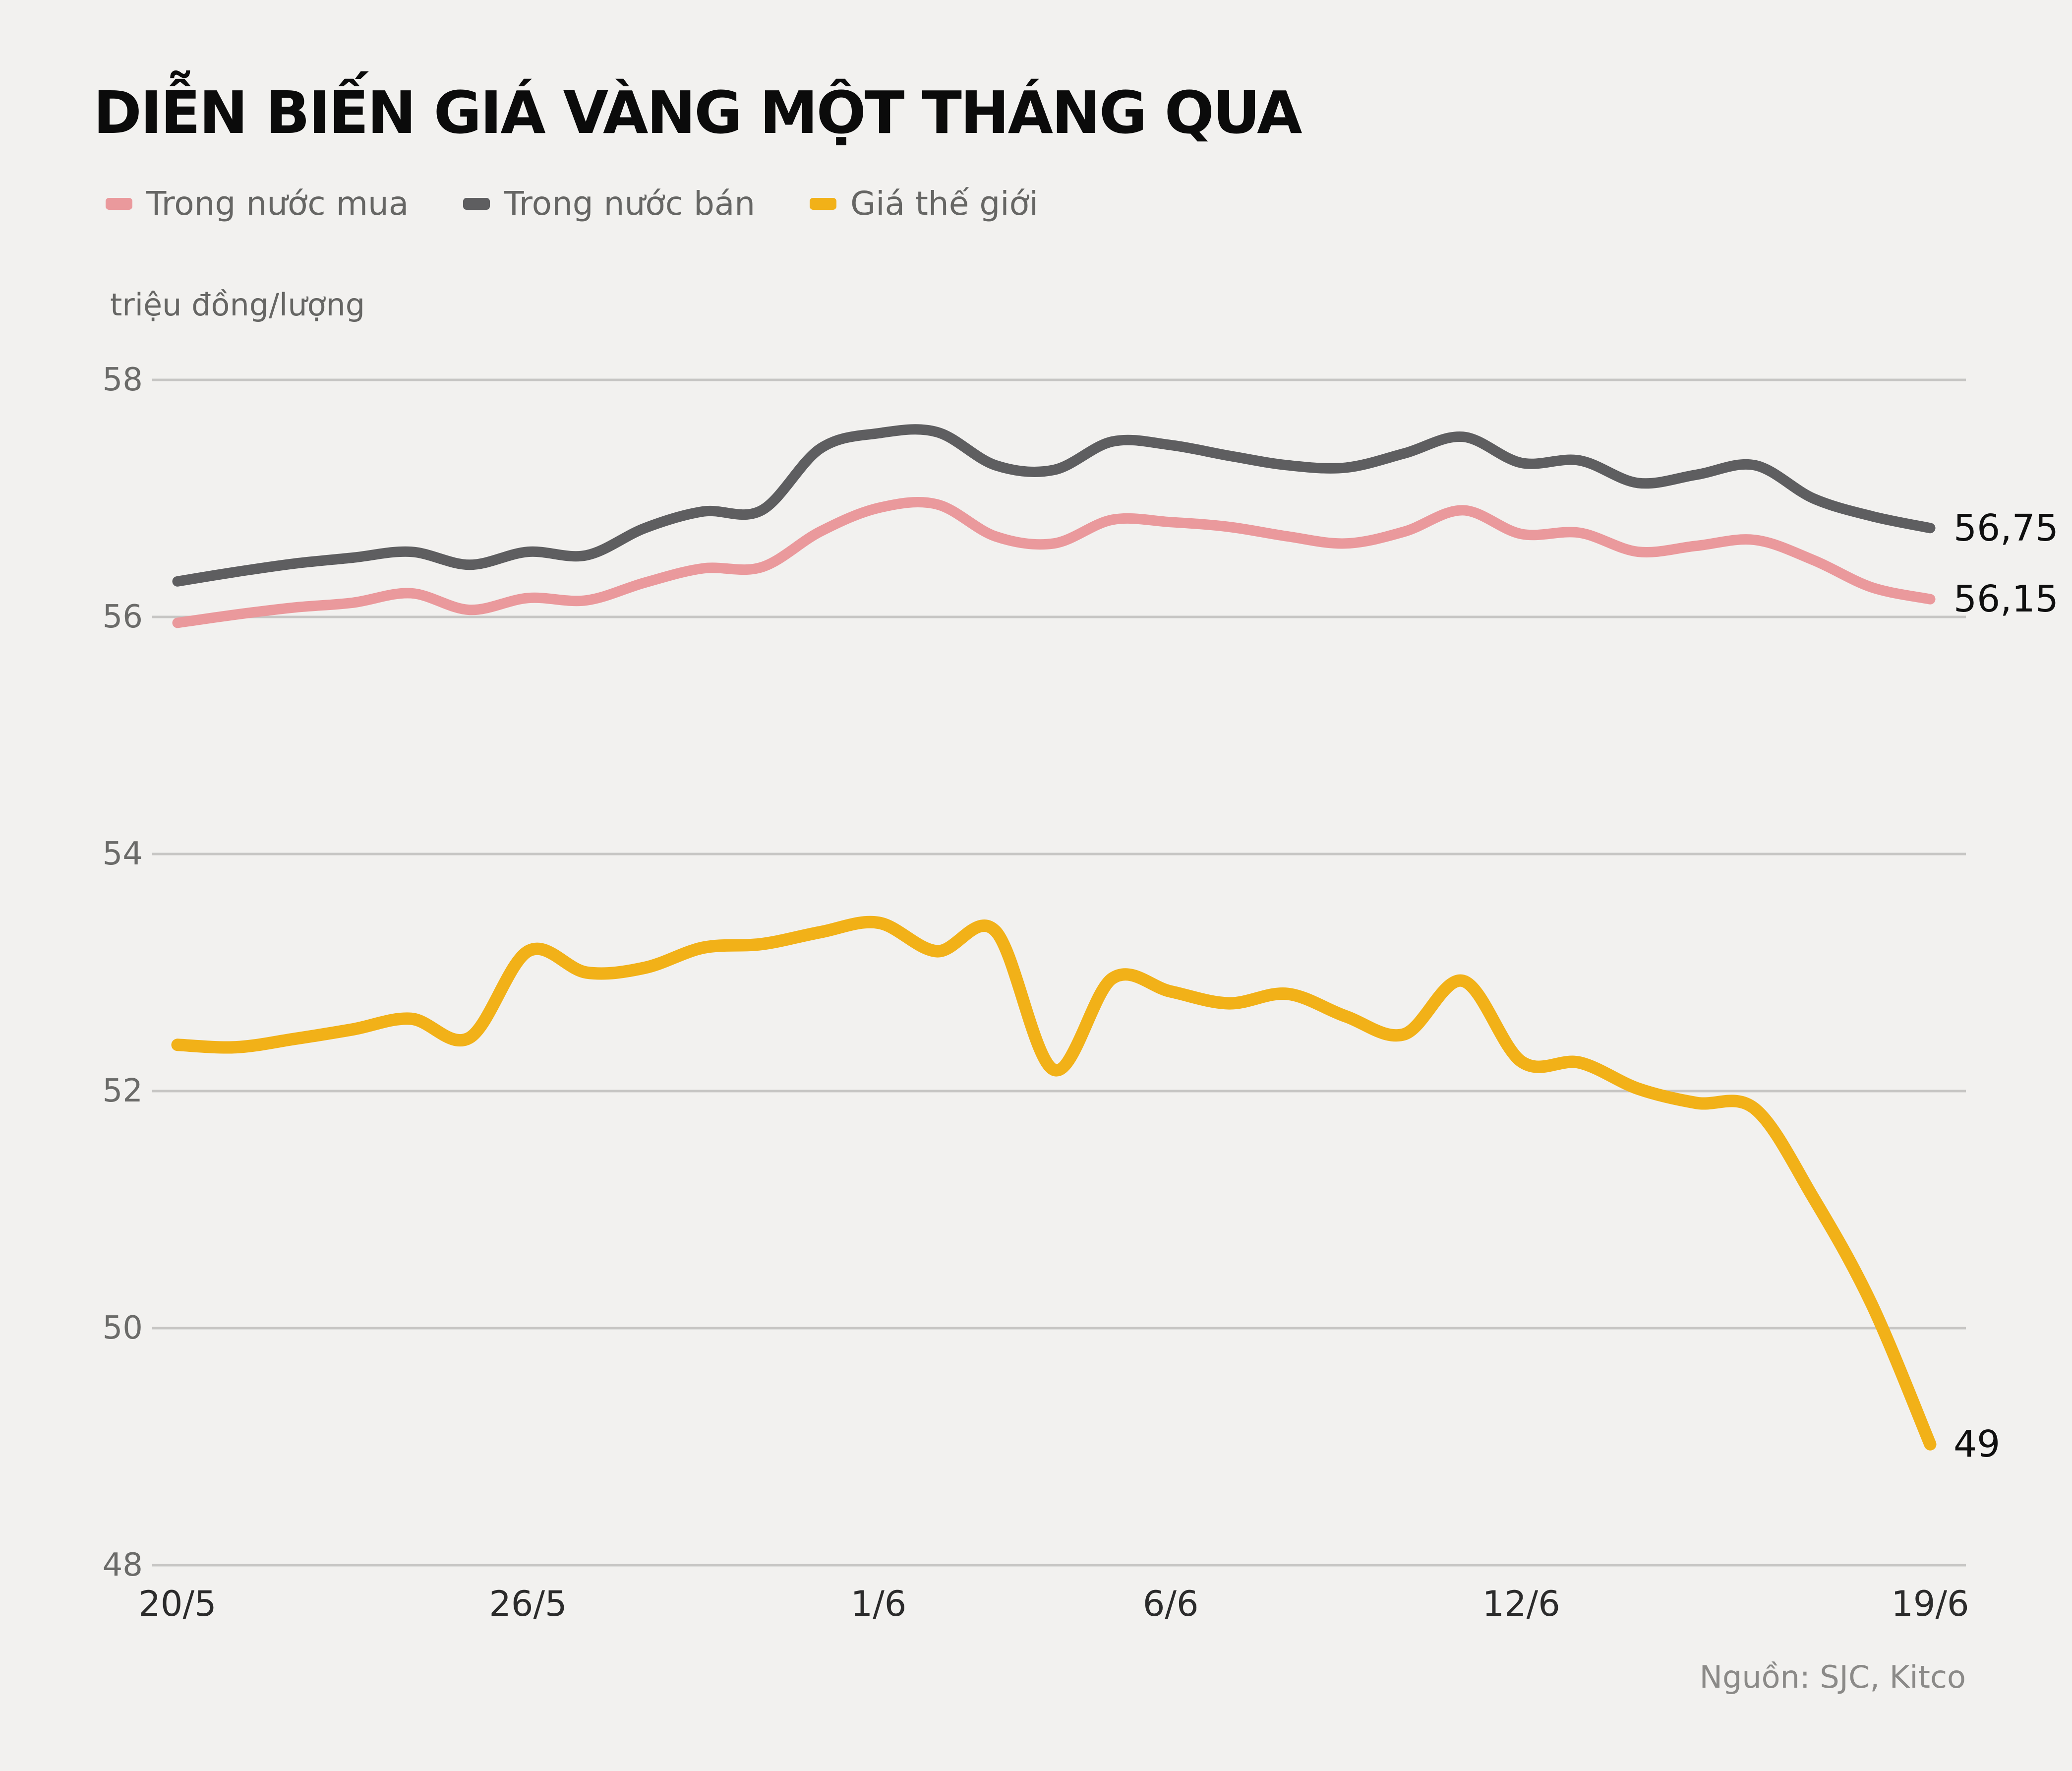  What do you see at coordinates (477, 203) in the screenshot?
I see `legend-swatch-trong-nuoc-ban` at bounding box center [477, 203].